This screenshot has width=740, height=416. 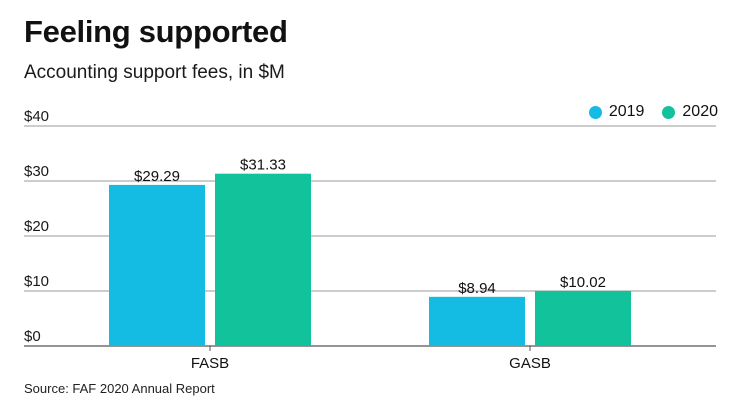 I want to click on bar-gasb-2019, so click(x=477, y=321).